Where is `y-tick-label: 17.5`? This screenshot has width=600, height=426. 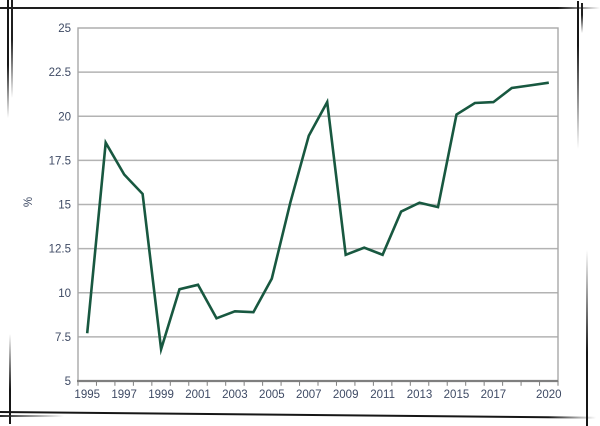
y-tick-label: 17.5 is located at coordinates (60, 161).